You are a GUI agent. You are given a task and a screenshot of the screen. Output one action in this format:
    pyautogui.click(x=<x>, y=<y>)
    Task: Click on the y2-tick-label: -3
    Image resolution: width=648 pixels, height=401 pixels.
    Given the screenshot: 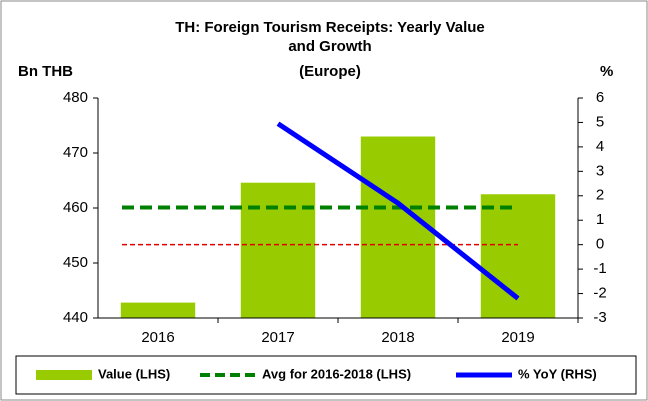 What is the action you would take?
    pyautogui.click(x=599, y=317)
    